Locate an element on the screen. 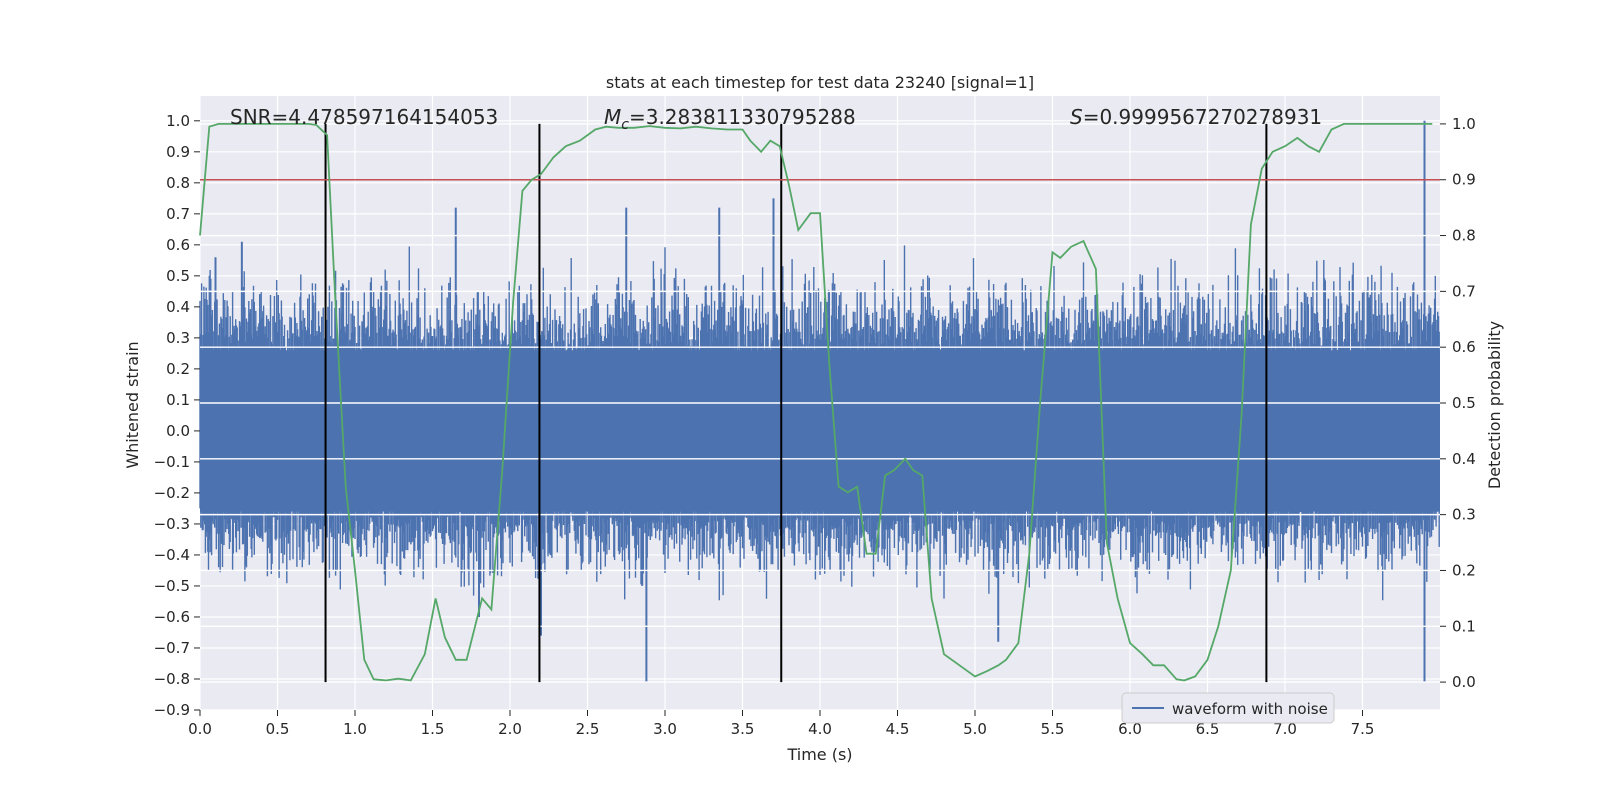 This screenshot has width=1600, height=800. x-tick-label: 7.5 is located at coordinates (1363, 729).